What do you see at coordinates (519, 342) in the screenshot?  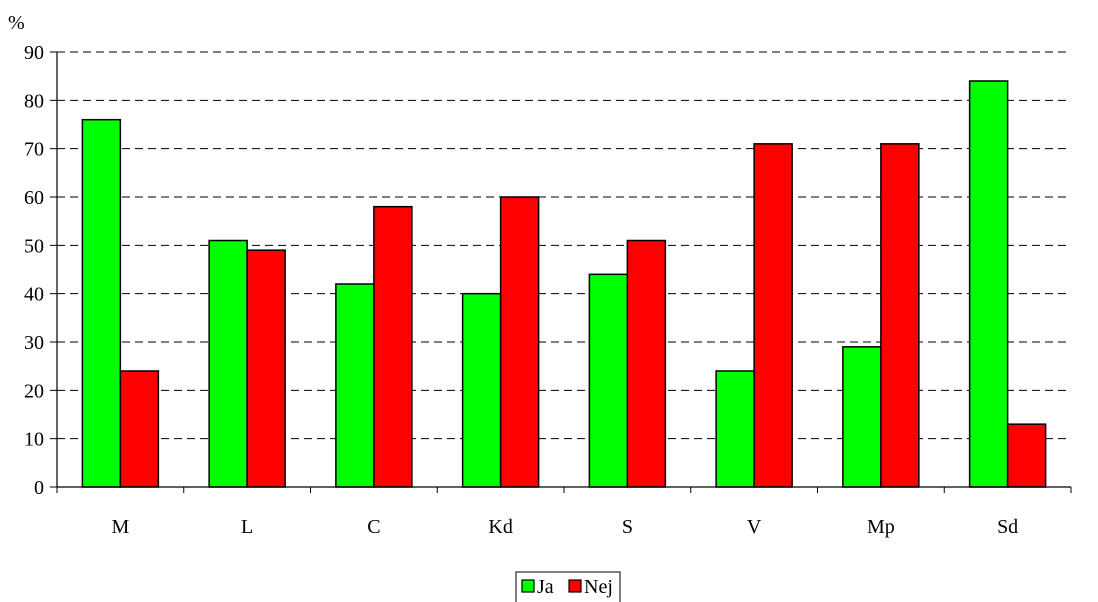 I see `bar-nej-kd` at bounding box center [519, 342].